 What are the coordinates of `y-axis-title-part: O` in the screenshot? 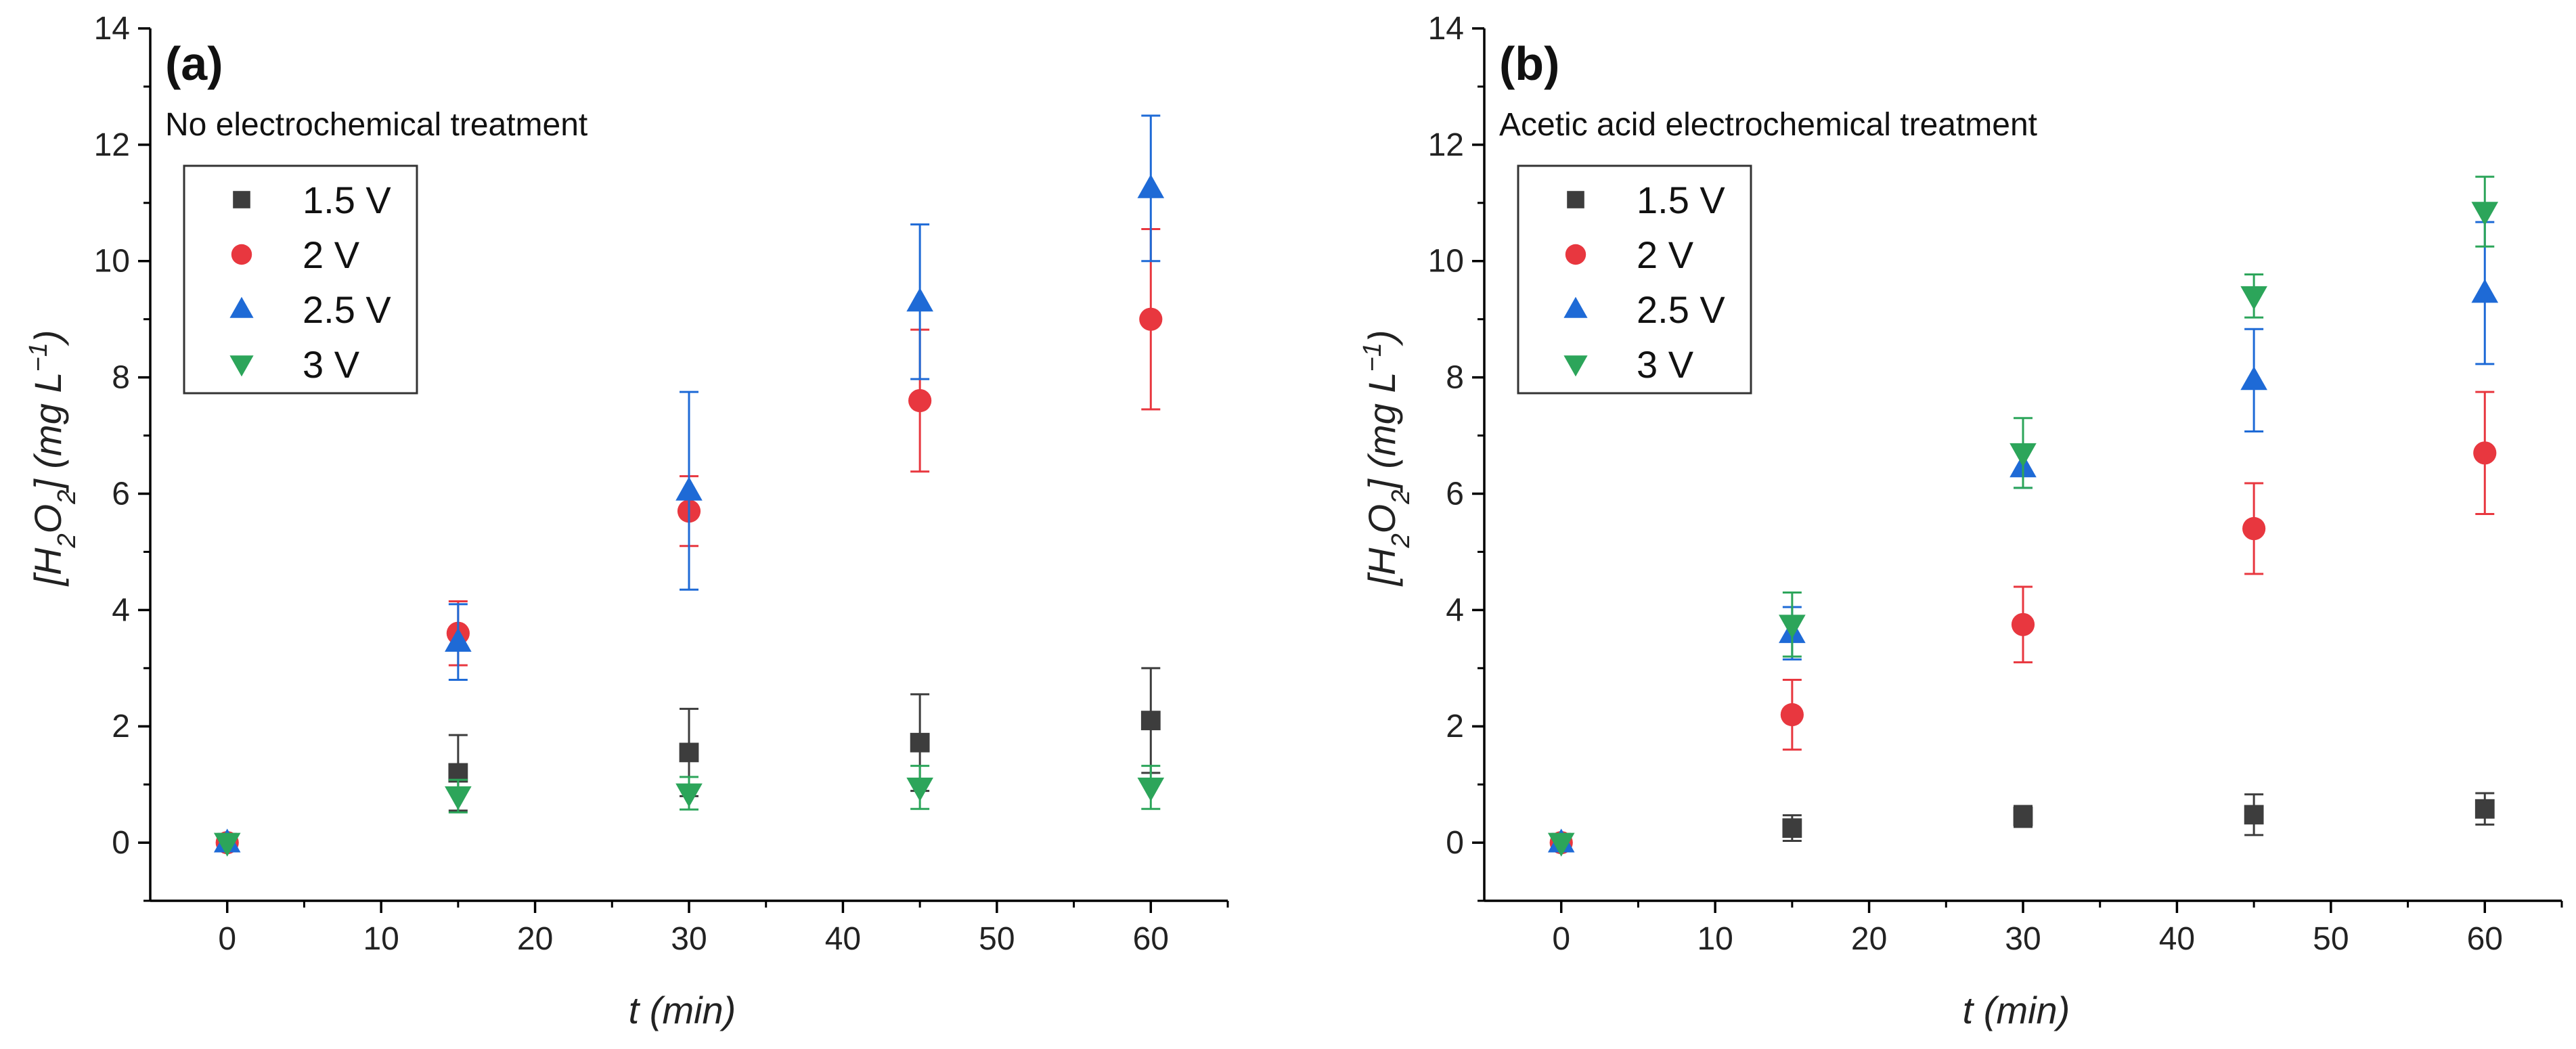 It's located at (1381, 519).